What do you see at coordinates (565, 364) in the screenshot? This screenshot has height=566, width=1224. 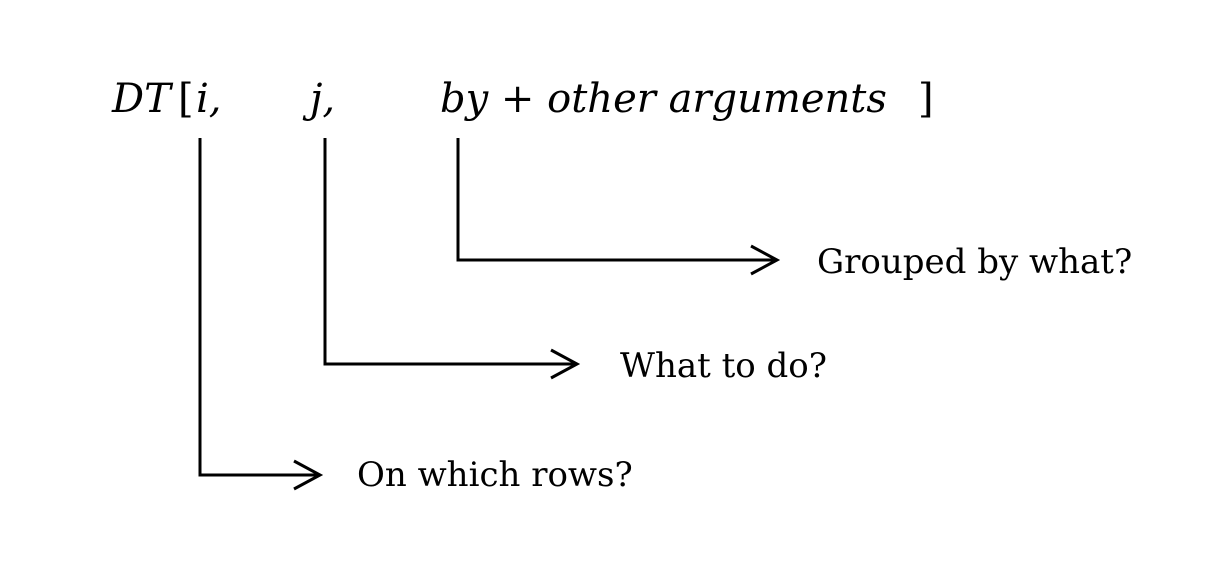 I see `arrow-head-j-icon` at bounding box center [565, 364].